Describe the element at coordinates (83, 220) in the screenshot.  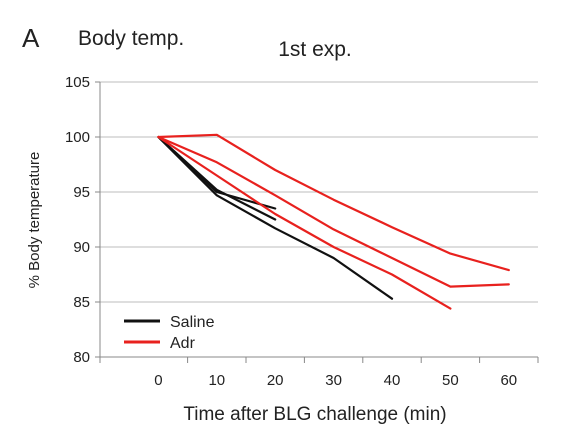
I see `y-axis: 80 85 90 95 100 105` at that location.